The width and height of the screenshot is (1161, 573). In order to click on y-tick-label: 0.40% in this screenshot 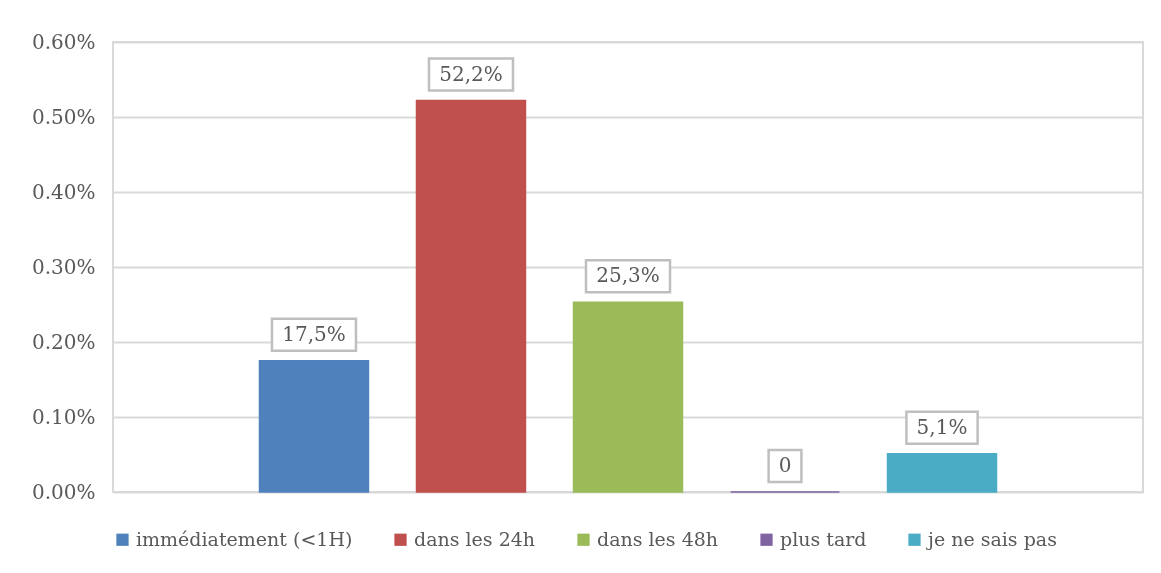, I will do `click(63, 191)`.